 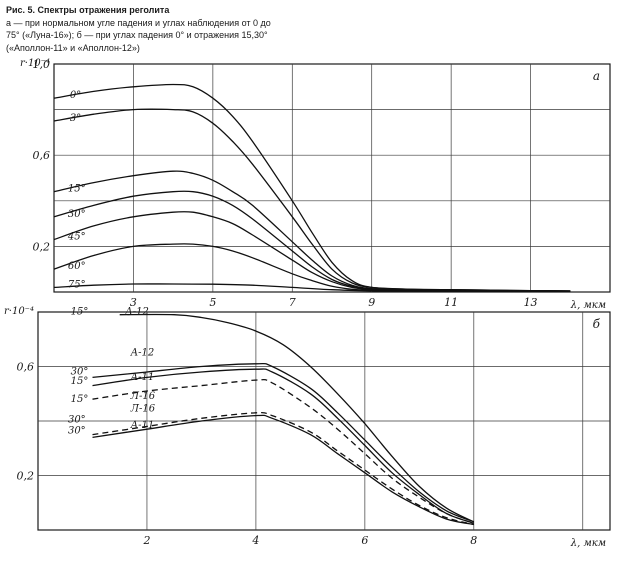 What do you see at coordinates (88, 10) in the screenshot?
I see `caption-title: Рис. 5. Спектры отражения реголита` at bounding box center [88, 10].